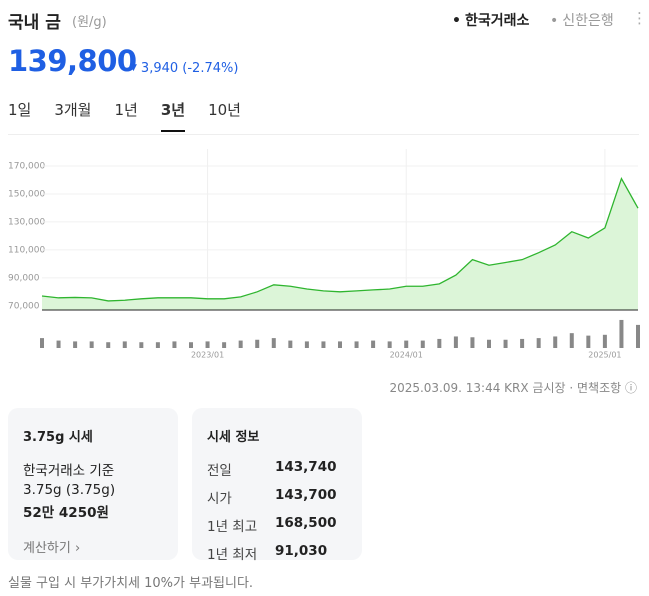 The image size is (649, 596). Describe the element at coordinates (173, 115) in the screenshot. I see `period-tab: 3년` at that location.